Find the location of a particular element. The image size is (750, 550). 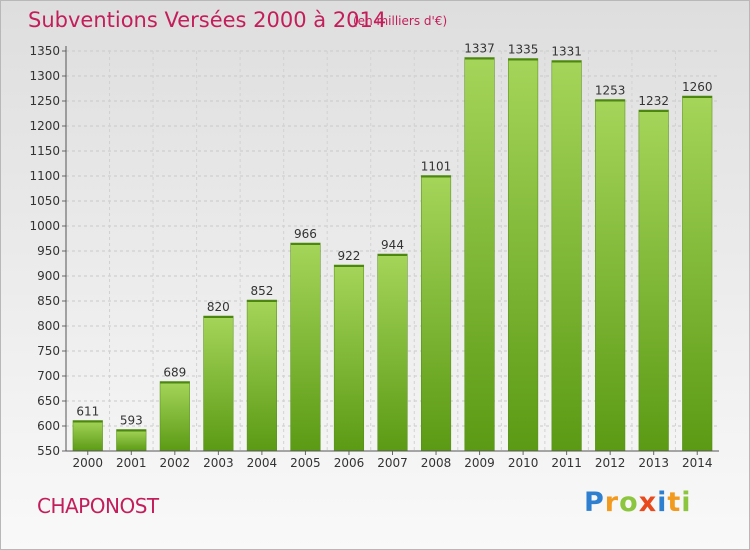

data-label: 1232 is located at coordinates (653, 101).